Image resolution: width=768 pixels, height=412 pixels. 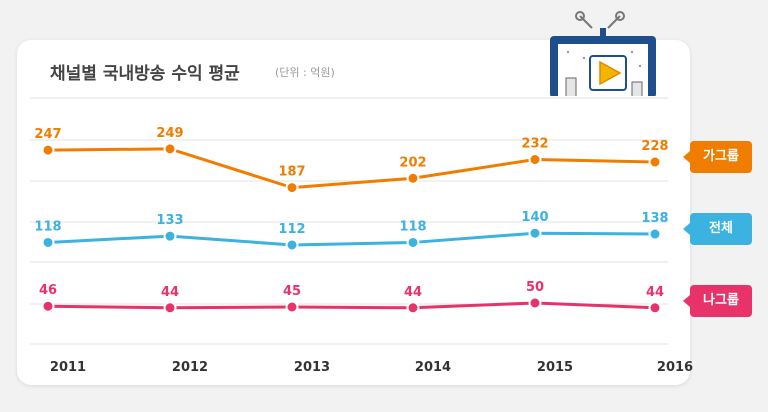 I want to click on legend-tag-나그룹: 나그룹, so click(x=717, y=301).